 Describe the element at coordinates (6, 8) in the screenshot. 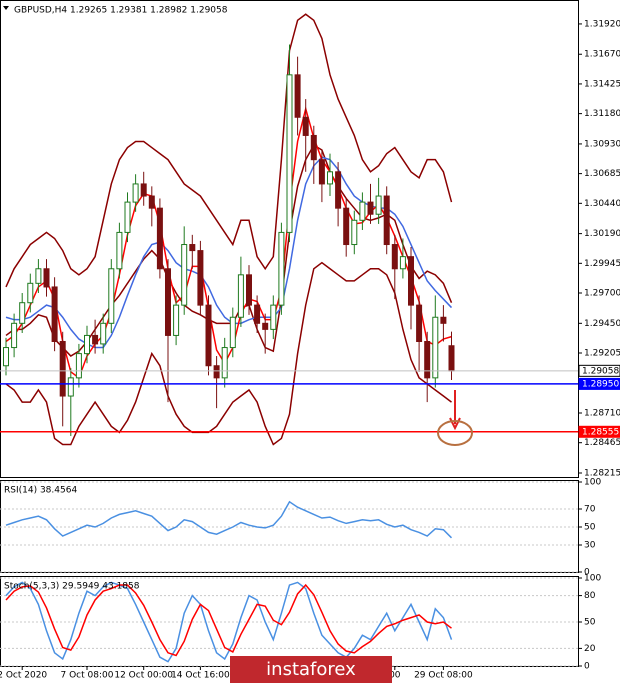

I see `title-icon` at that location.